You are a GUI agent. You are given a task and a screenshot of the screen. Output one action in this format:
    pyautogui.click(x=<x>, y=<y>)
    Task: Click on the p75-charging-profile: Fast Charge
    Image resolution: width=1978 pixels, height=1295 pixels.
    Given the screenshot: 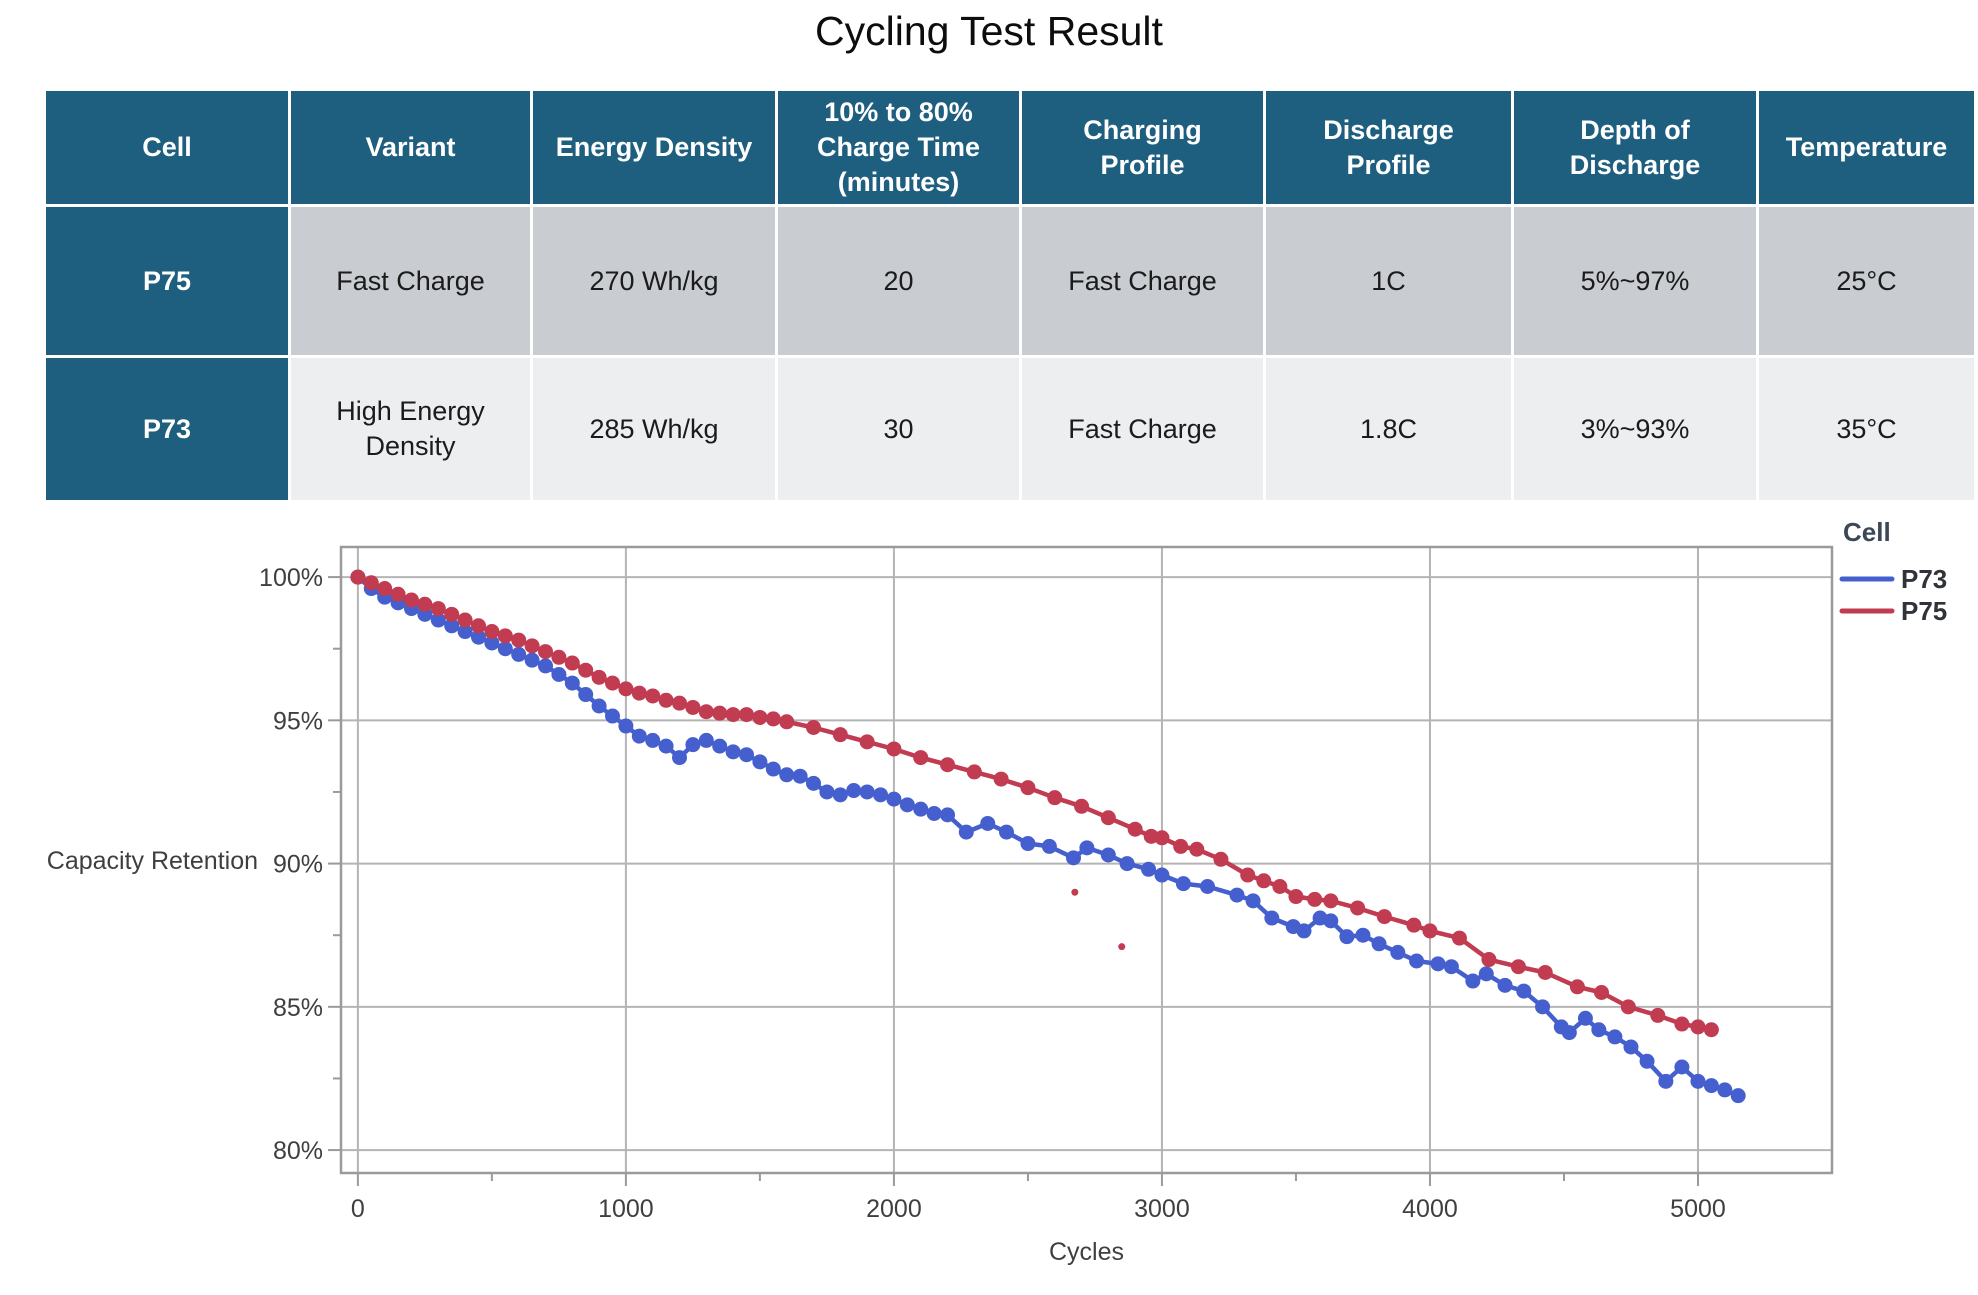 What is the action you would take?
    pyautogui.click(x=1142, y=281)
    